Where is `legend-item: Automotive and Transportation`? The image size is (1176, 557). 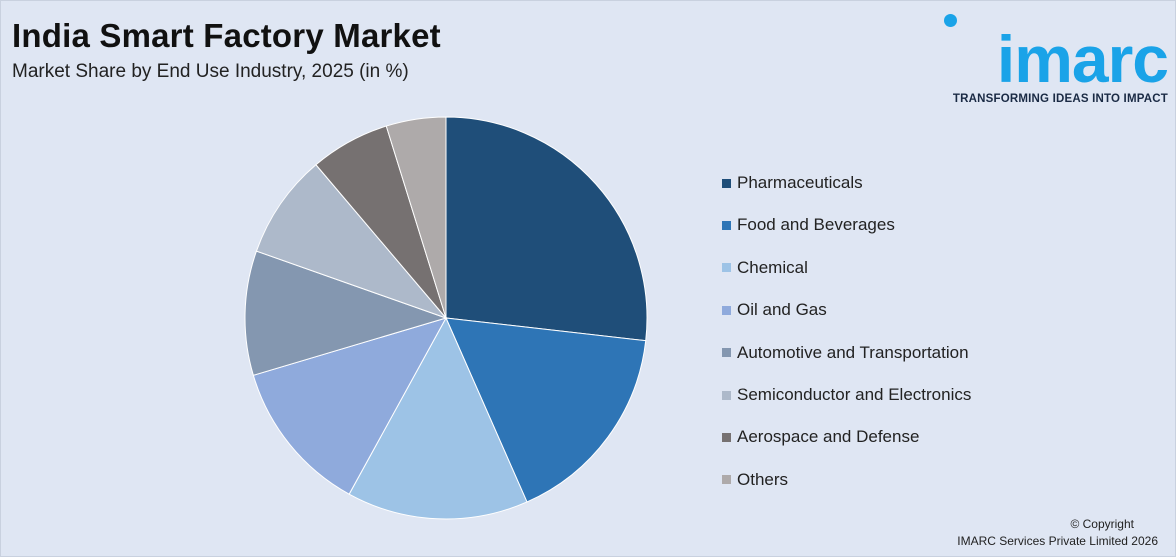
legend-item: Automotive and Transportation is located at coordinates (845, 353).